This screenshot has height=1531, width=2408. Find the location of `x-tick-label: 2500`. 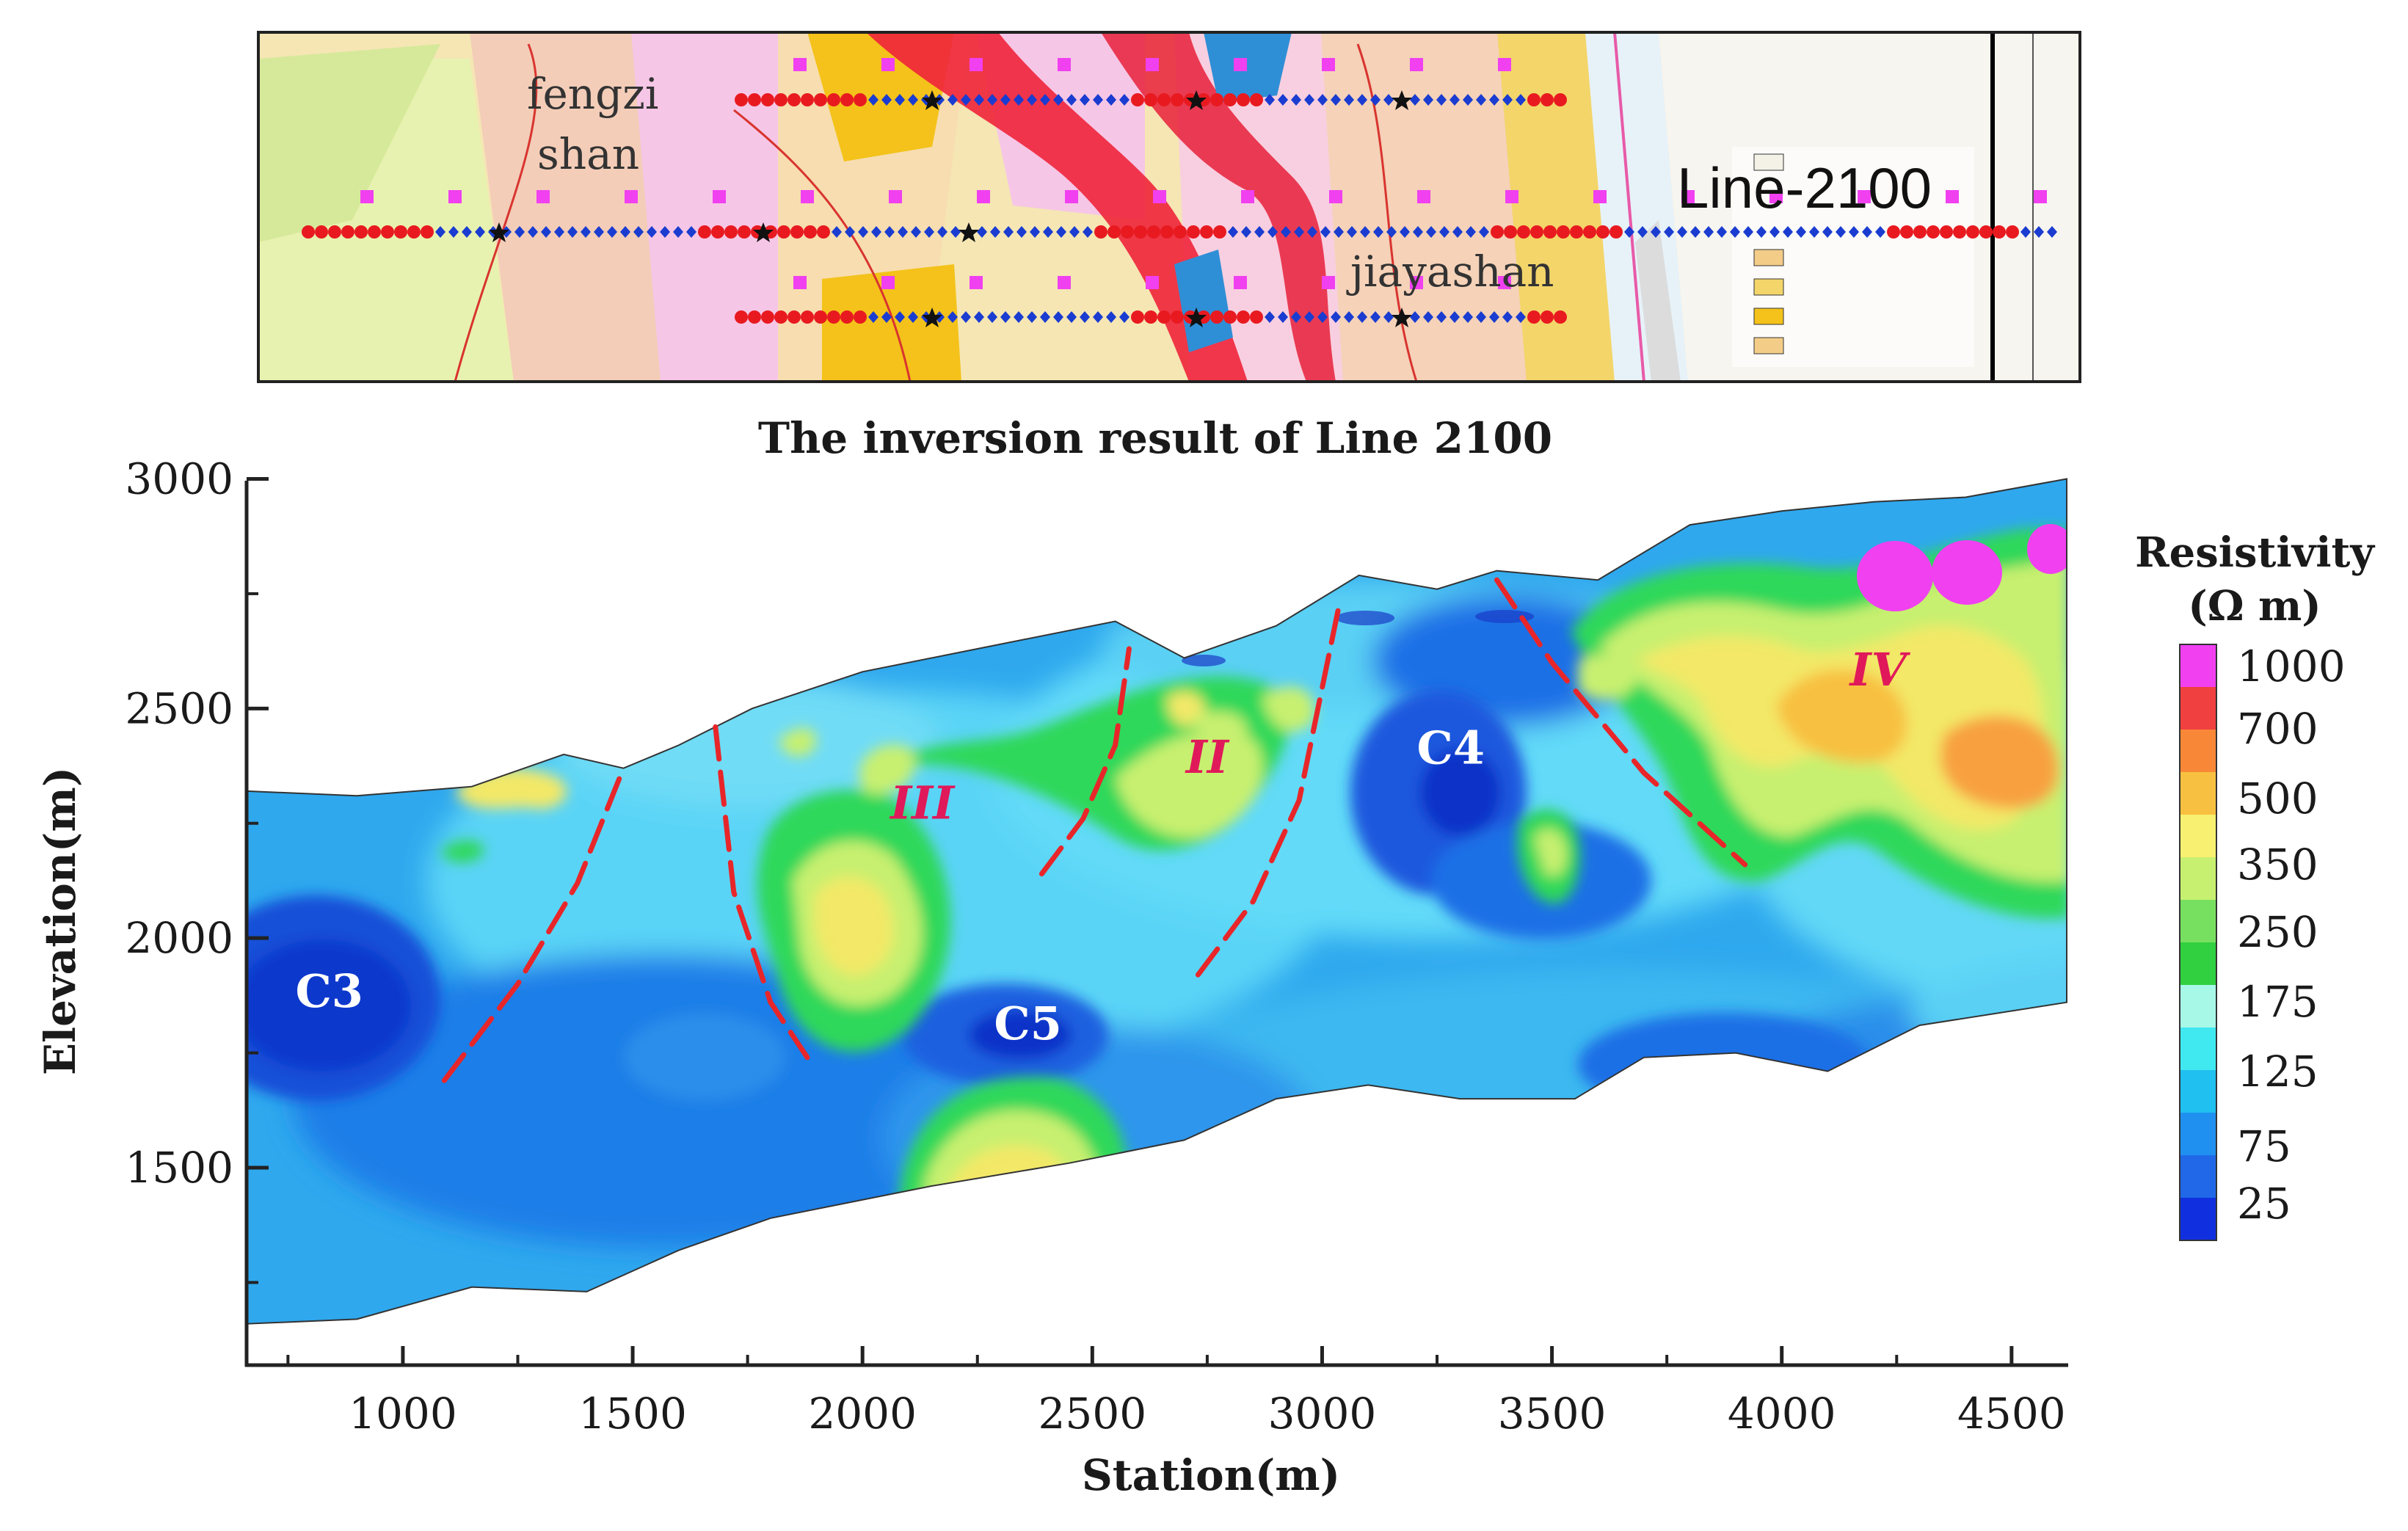

x-tick-label: 2500 is located at coordinates (1093, 1414).